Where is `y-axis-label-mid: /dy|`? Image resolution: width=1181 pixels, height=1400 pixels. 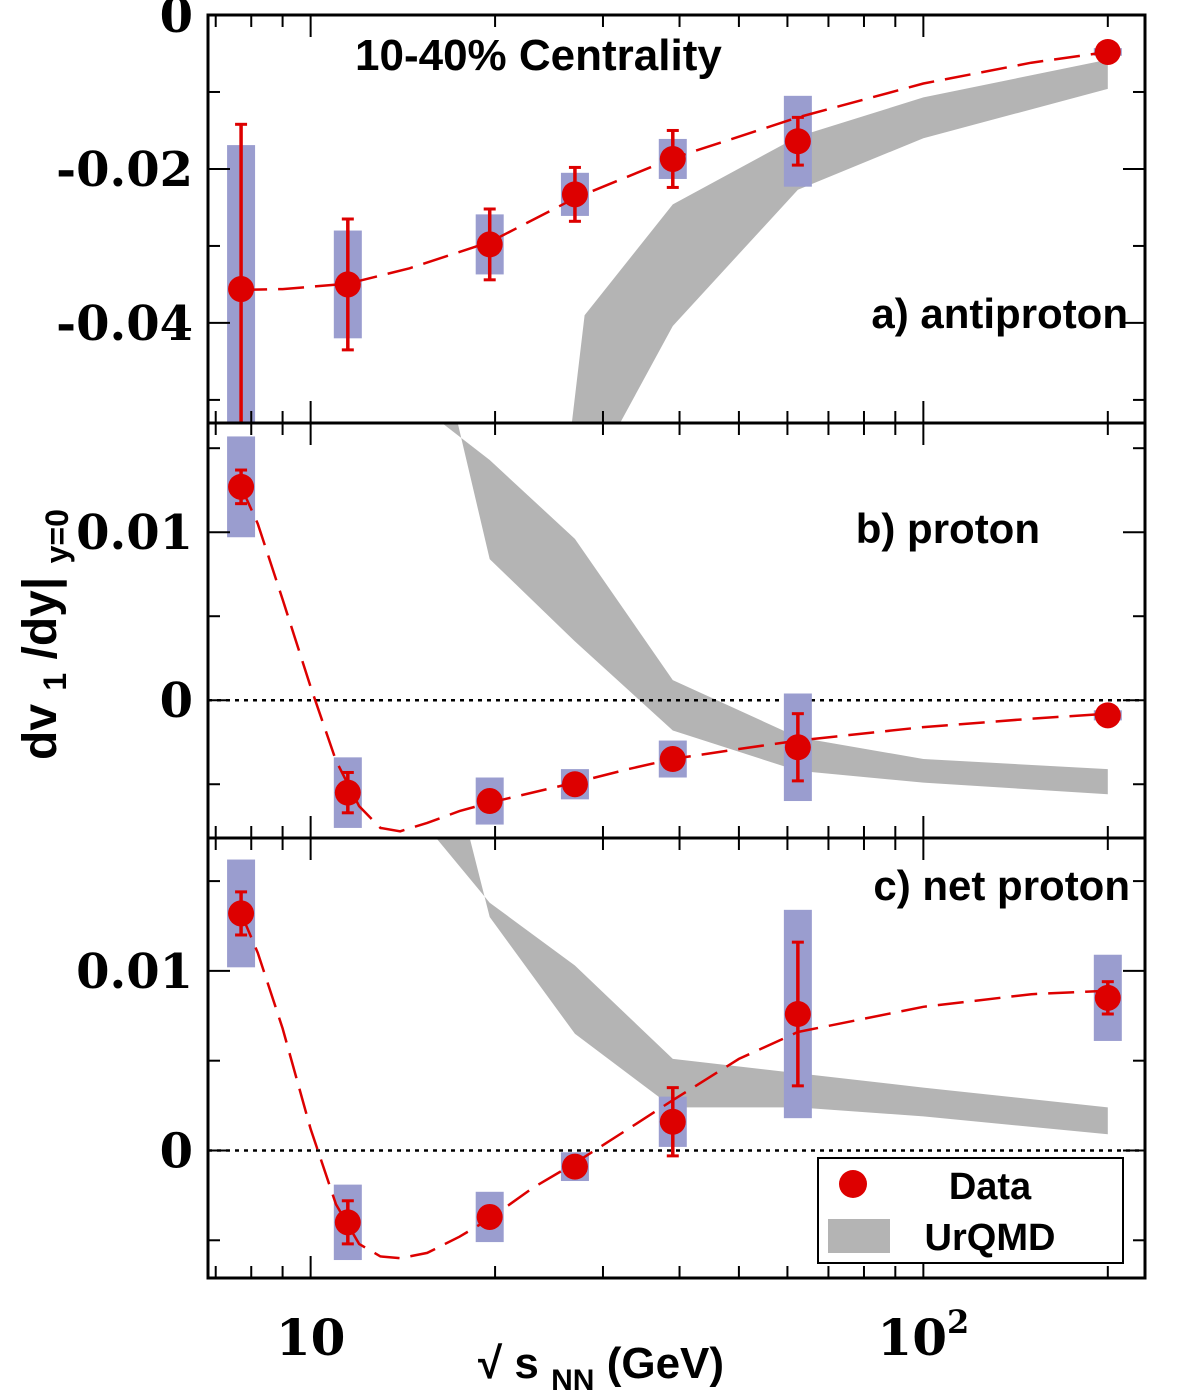
y-axis-label-mid: /dy| is located at coordinates (40, 618).